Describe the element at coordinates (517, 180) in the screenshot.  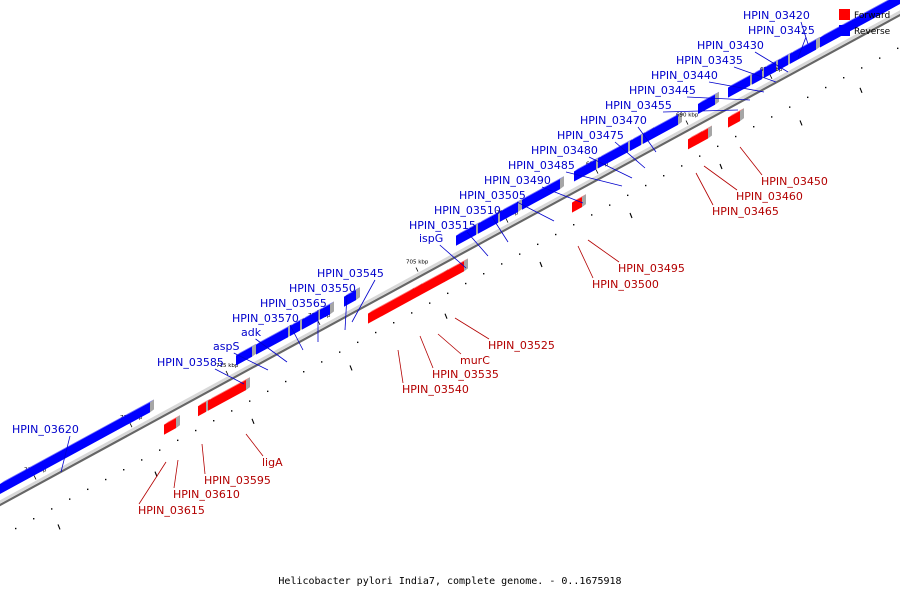
I see `reverse-gene-label: HPIN_03490` at that location.